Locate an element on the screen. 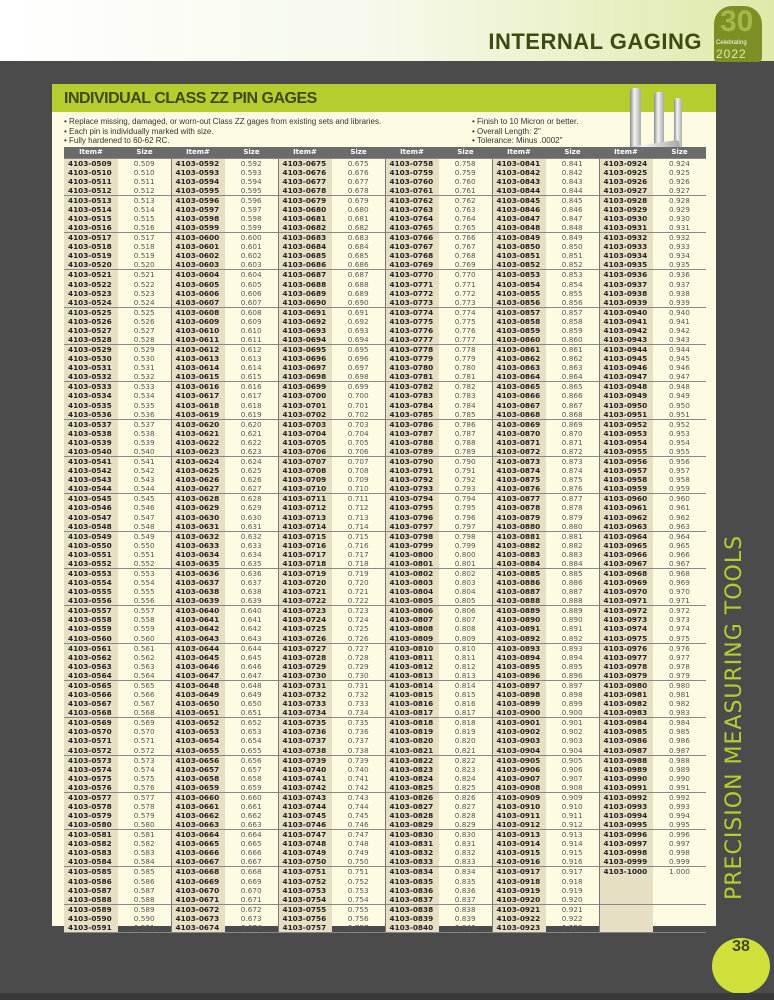 The width and height of the screenshot is (774, 1000). item-number-cell: 4103-0694 is located at coordinates (304, 340).